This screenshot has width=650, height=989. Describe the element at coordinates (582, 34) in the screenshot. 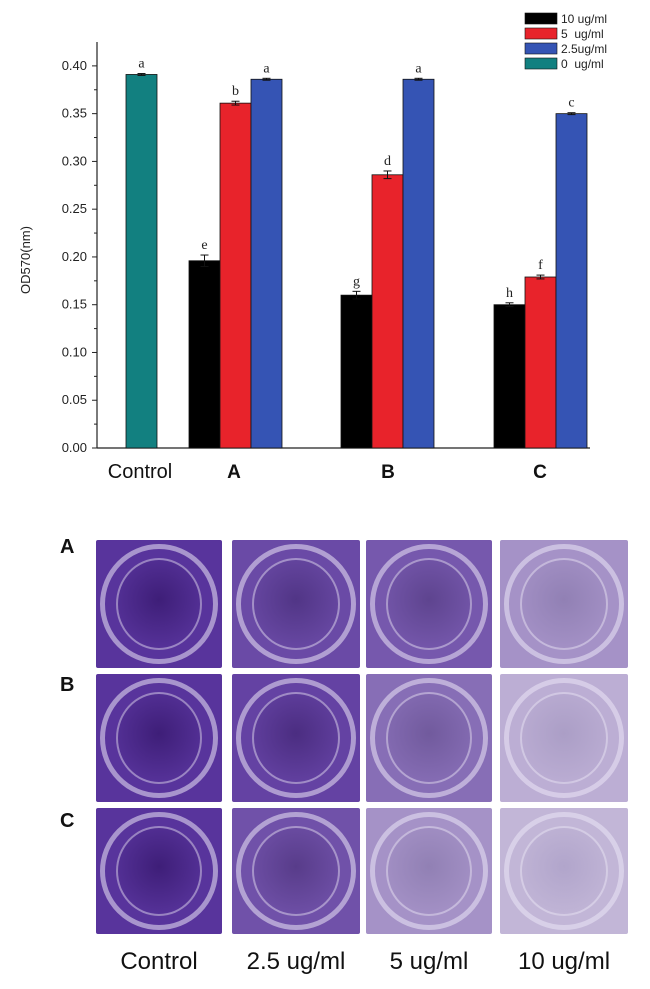

I see `legend-label: 5 ug/ml` at that location.